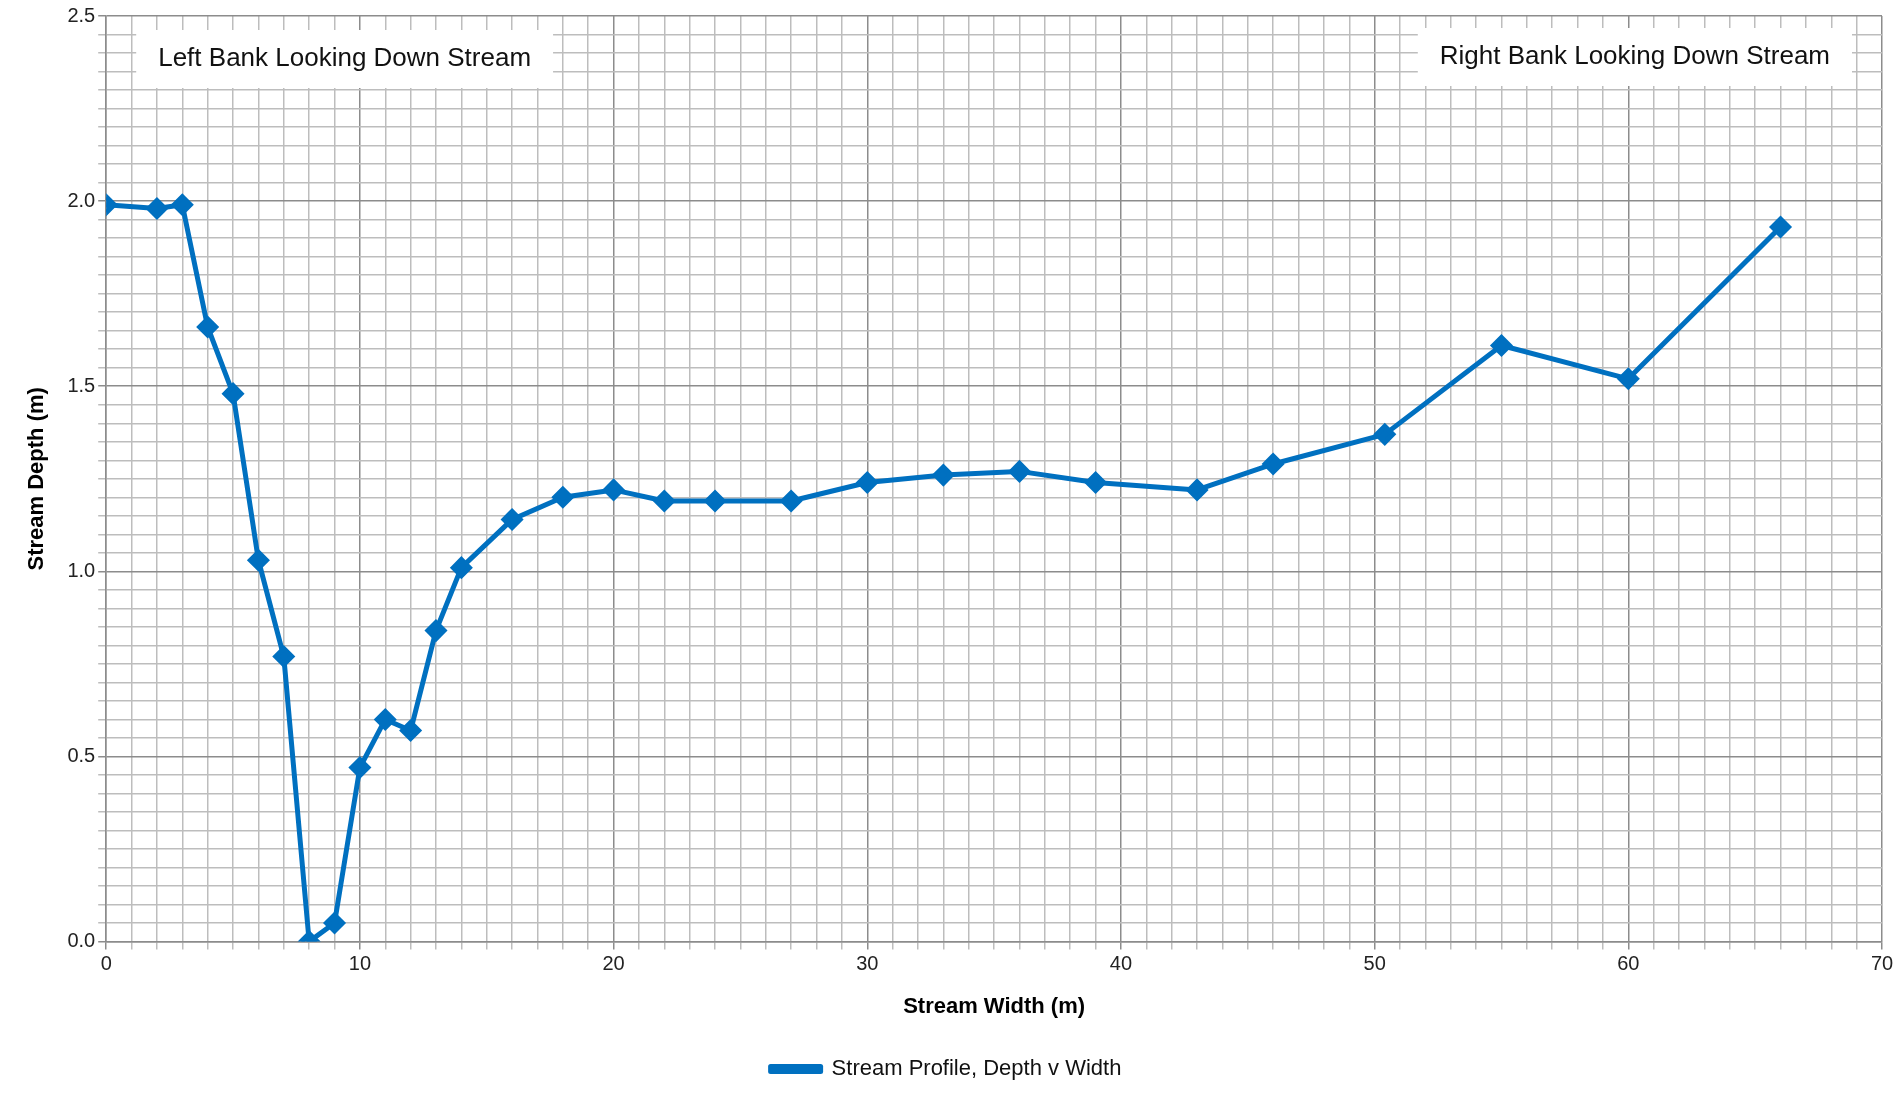 The width and height of the screenshot is (1904, 1100). I want to click on y-tick-label: 2.0, so click(81, 199).